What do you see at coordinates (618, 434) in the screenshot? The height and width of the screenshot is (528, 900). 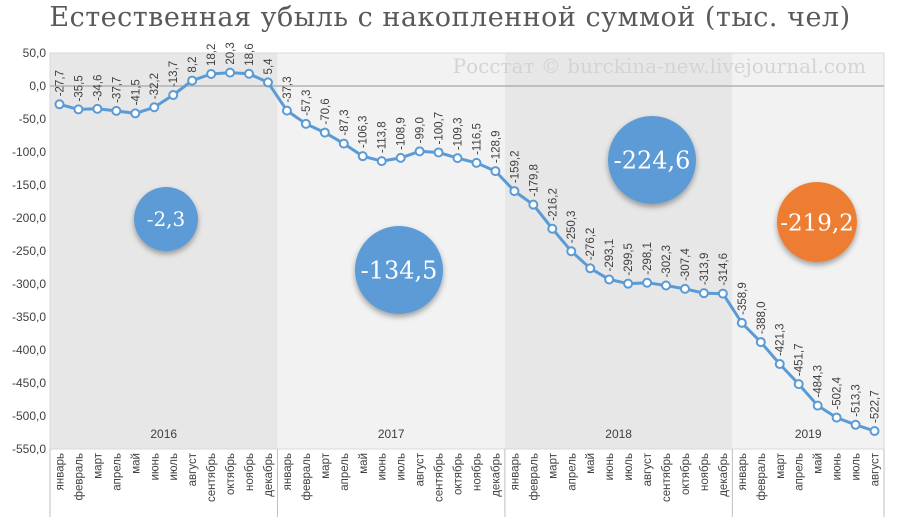 I see `year-label-2018: 2018` at bounding box center [618, 434].